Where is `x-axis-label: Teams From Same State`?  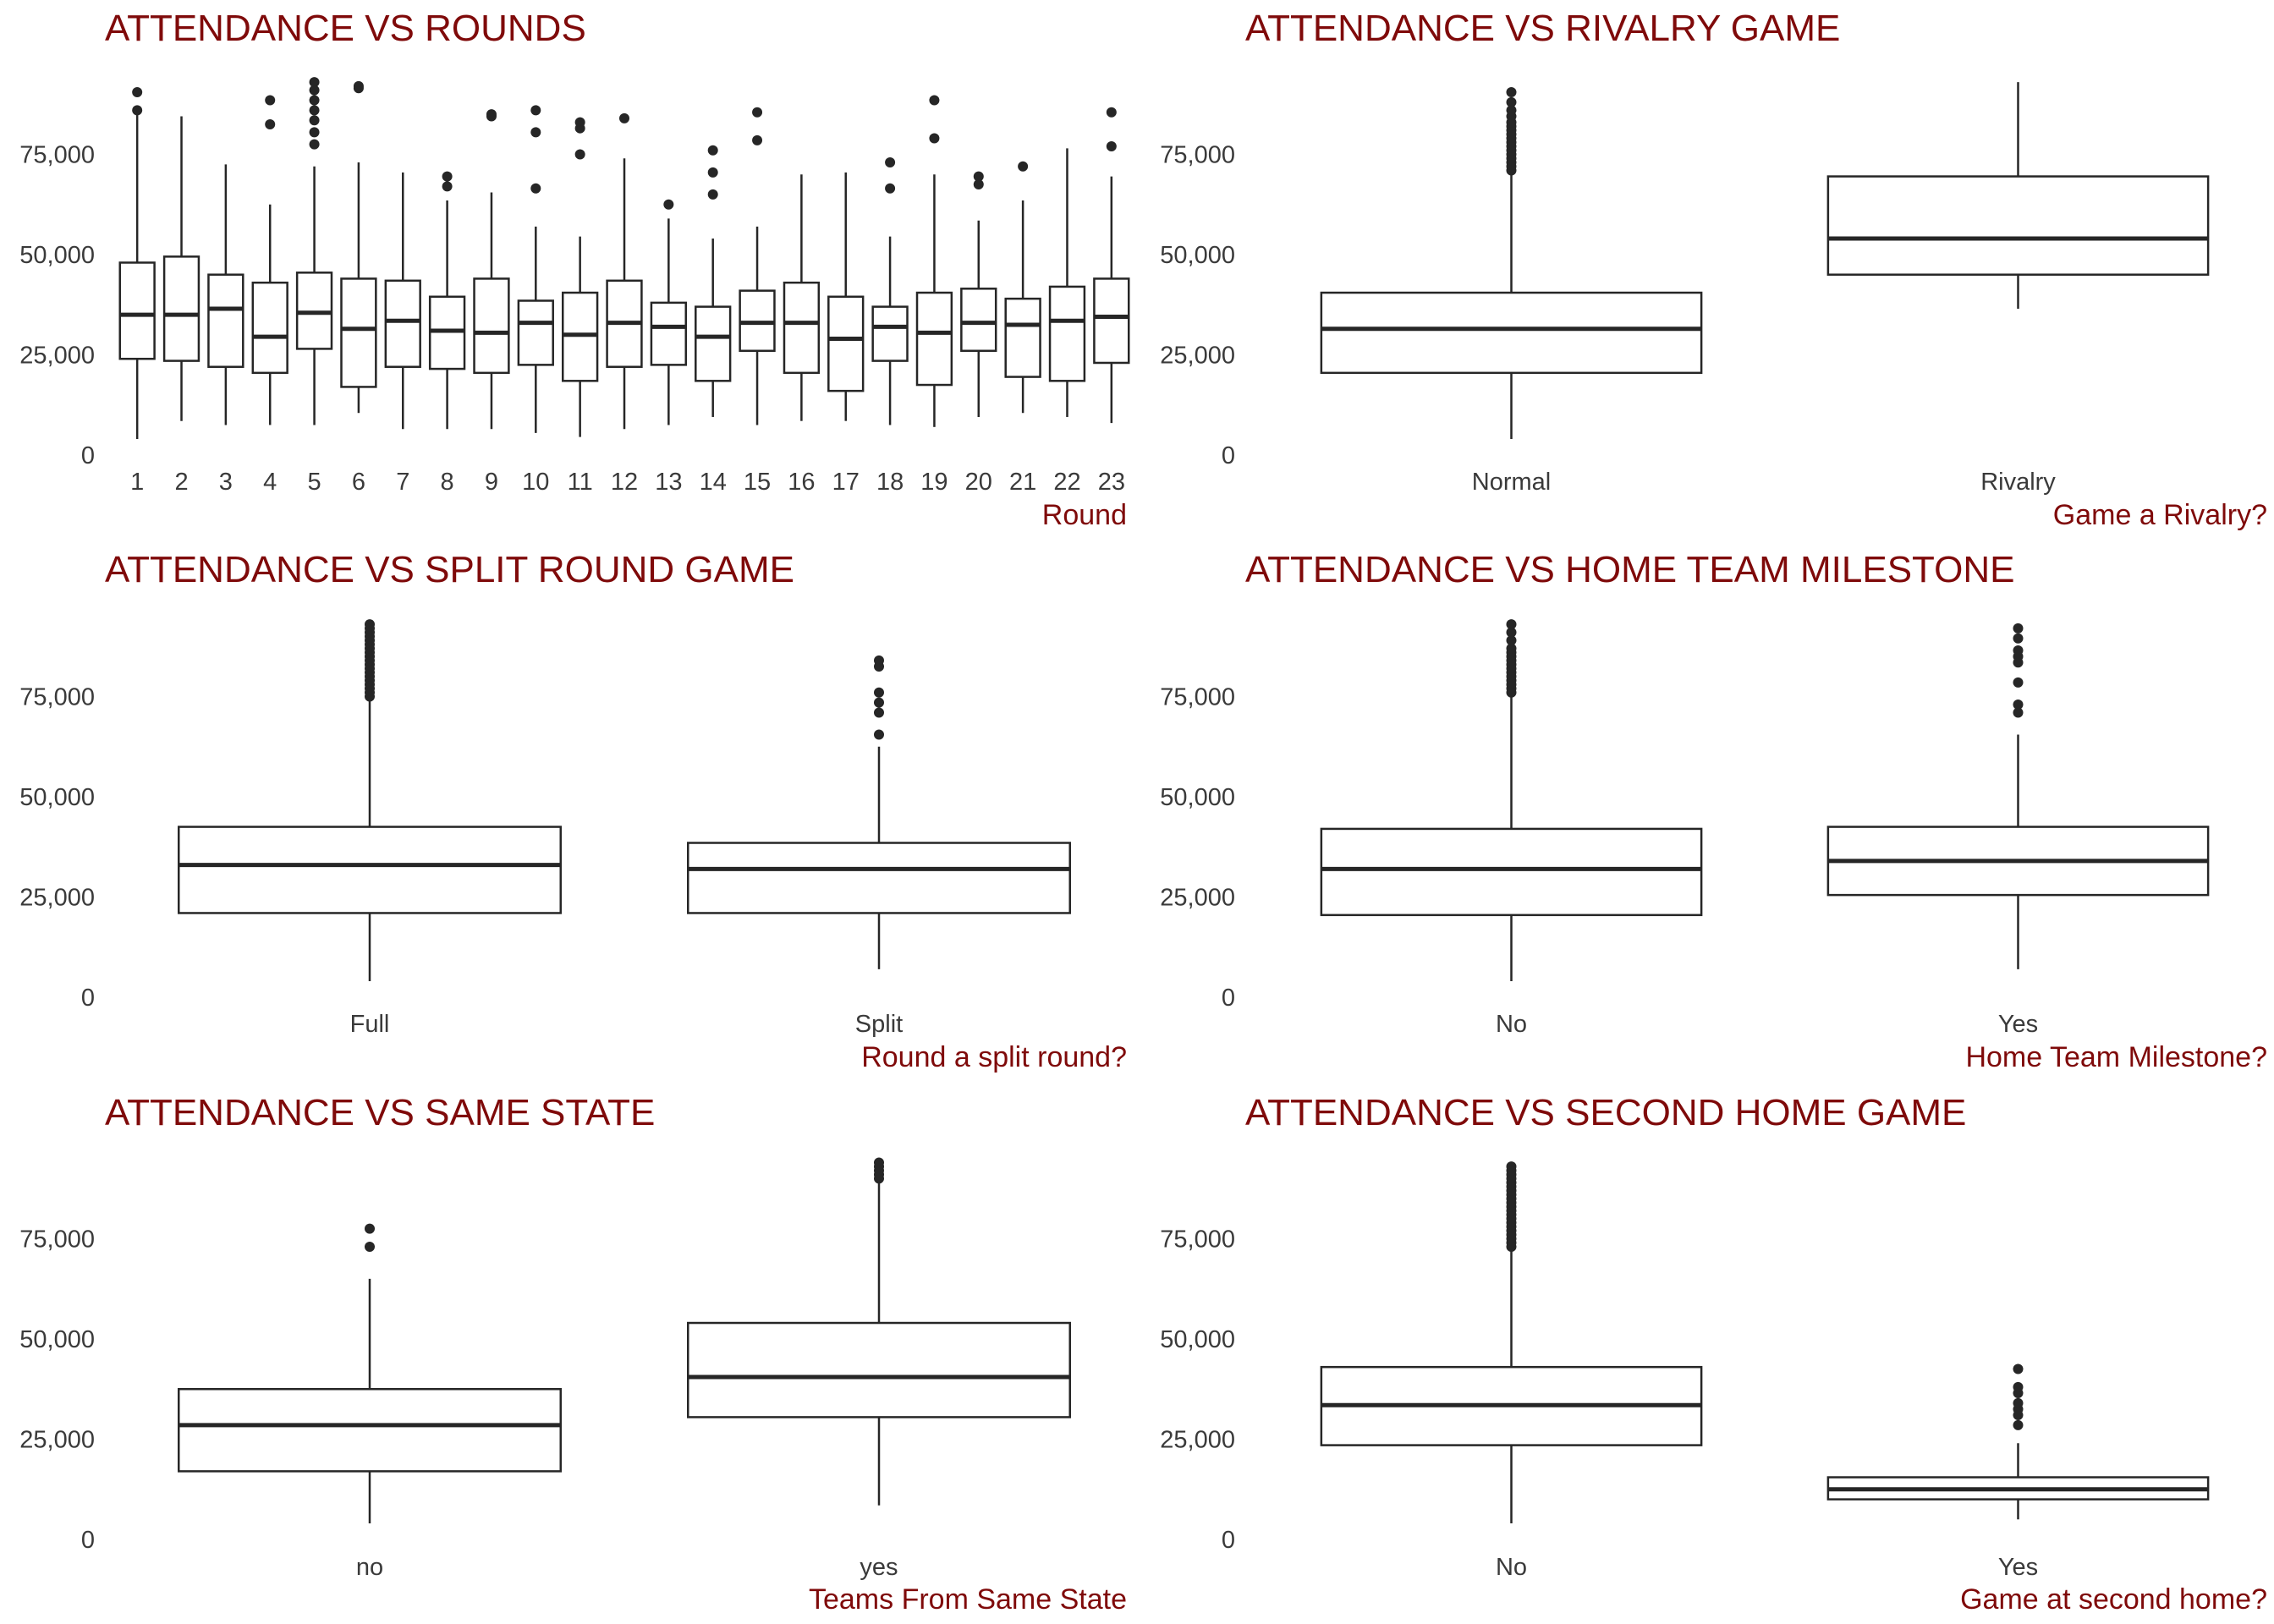
x-axis-label: Teams From Same State is located at coordinates (968, 1600).